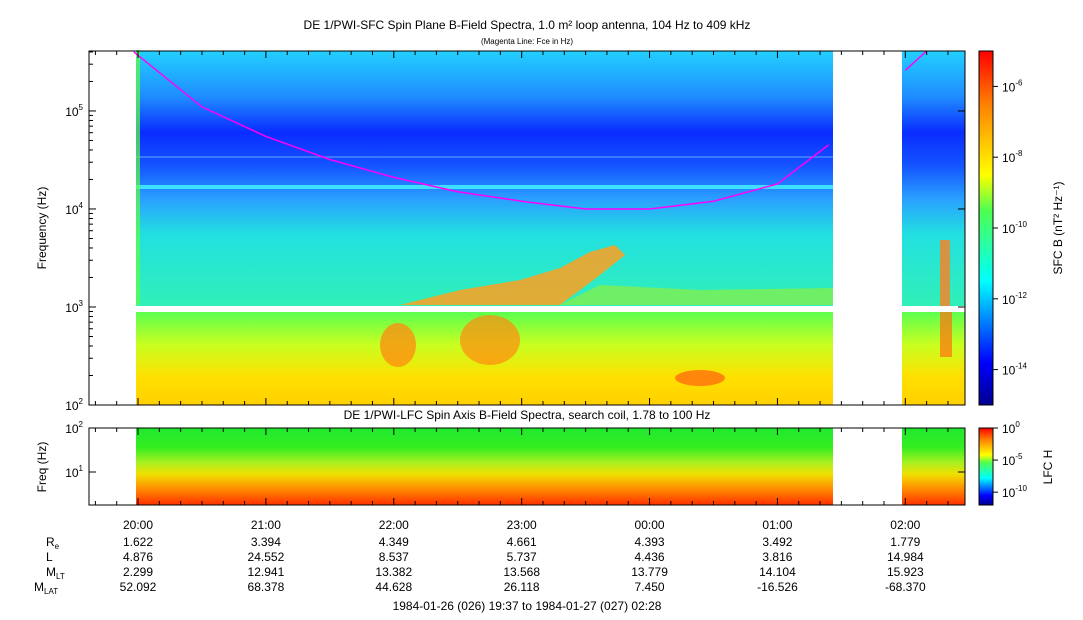 Image resolution: width=1083 pixels, height=620 pixels. What do you see at coordinates (650, 557) in the screenshot?
I see `ephemeris-value: 4.436` at bounding box center [650, 557].